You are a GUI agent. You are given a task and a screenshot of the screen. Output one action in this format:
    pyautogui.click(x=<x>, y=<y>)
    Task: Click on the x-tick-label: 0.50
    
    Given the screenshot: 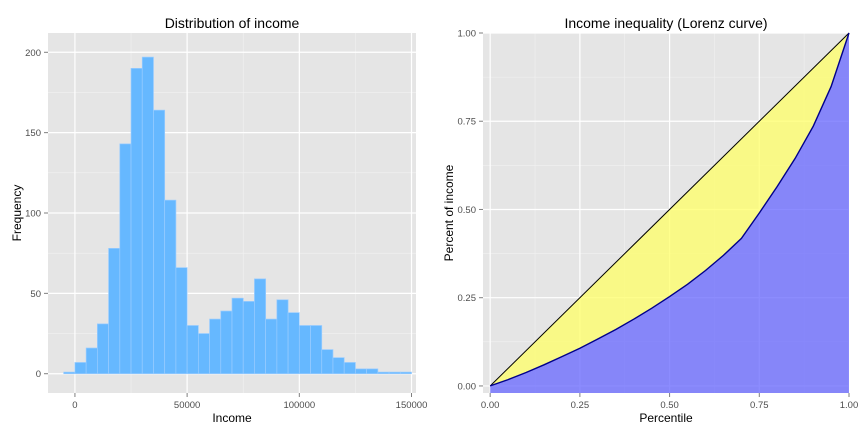 What is the action you would take?
    pyautogui.click(x=669, y=405)
    